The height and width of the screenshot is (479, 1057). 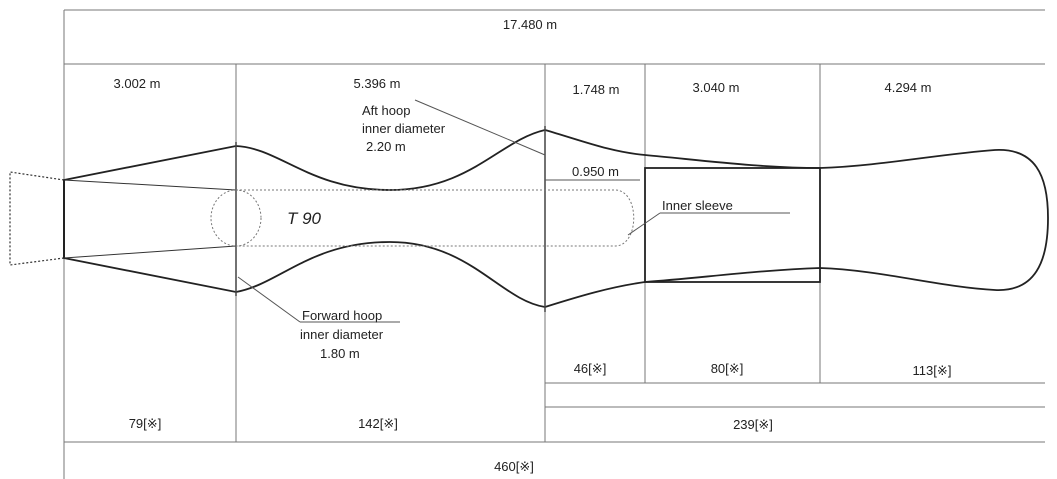 I want to click on segment-5-length: 4.294 m, so click(x=908, y=87).